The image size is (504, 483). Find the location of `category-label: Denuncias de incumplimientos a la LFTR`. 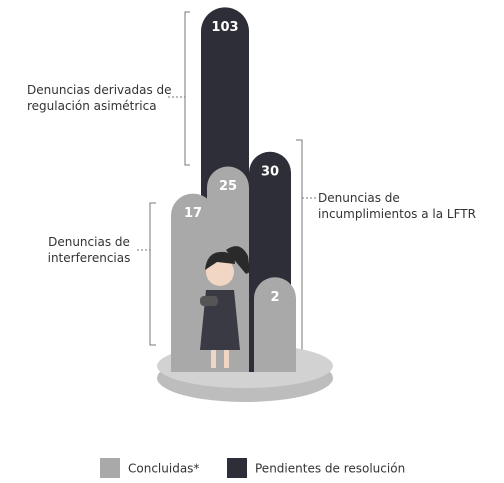

category-label: Denuncias de incumplimientos a la LFTR is located at coordinates (397, 206).